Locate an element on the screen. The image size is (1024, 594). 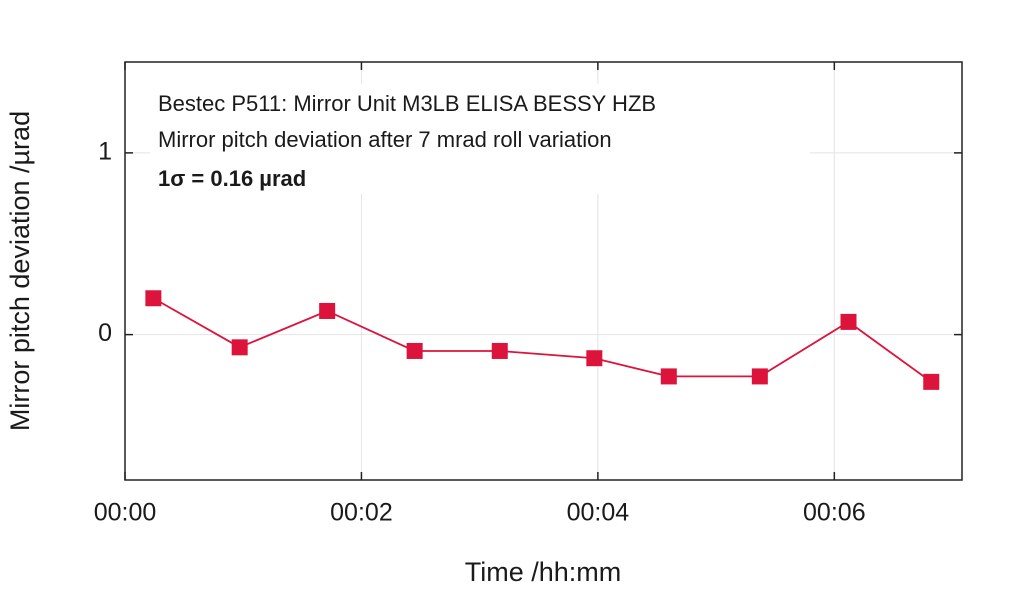
x-tick-label: 00:02 is located at coordinates (361, 513).